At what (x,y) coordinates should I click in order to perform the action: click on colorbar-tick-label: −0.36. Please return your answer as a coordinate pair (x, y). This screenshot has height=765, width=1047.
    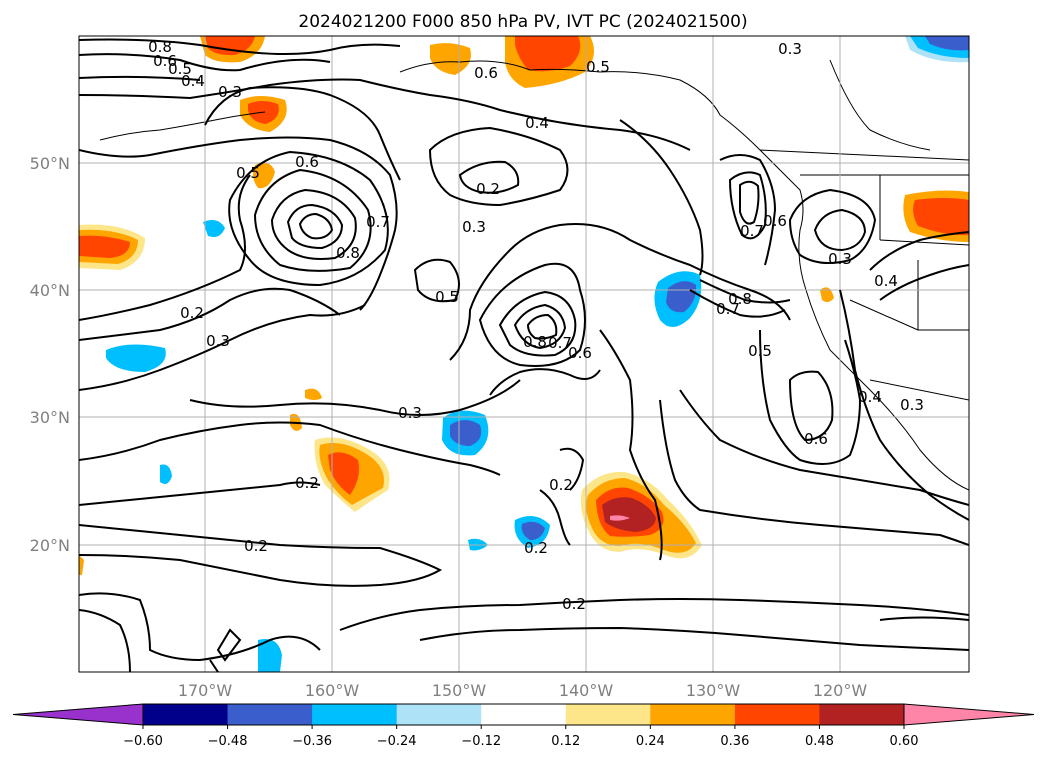
    Looking at the image, I should click on (312, 741).